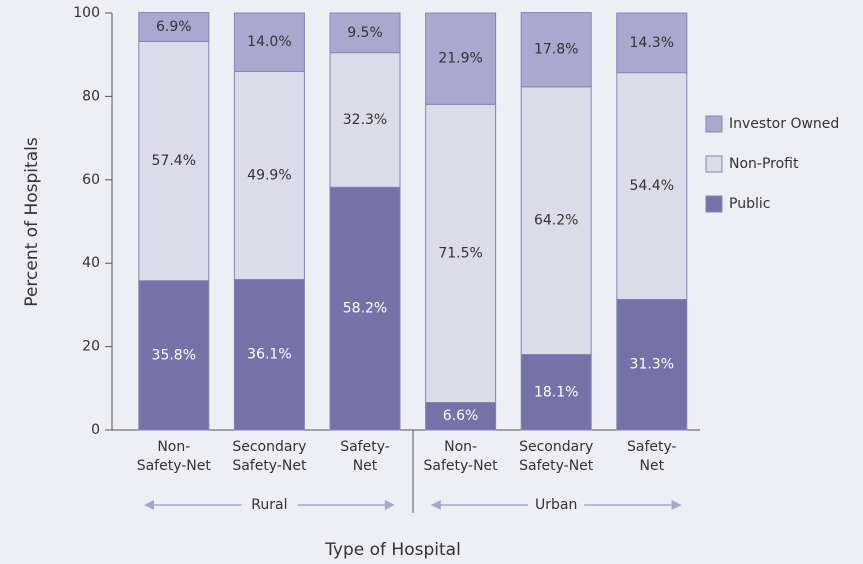  What do you see at coordinates (91, 96) in the screenshot?
I see `y-tick-label: 80` at bounding box center [91, 96].